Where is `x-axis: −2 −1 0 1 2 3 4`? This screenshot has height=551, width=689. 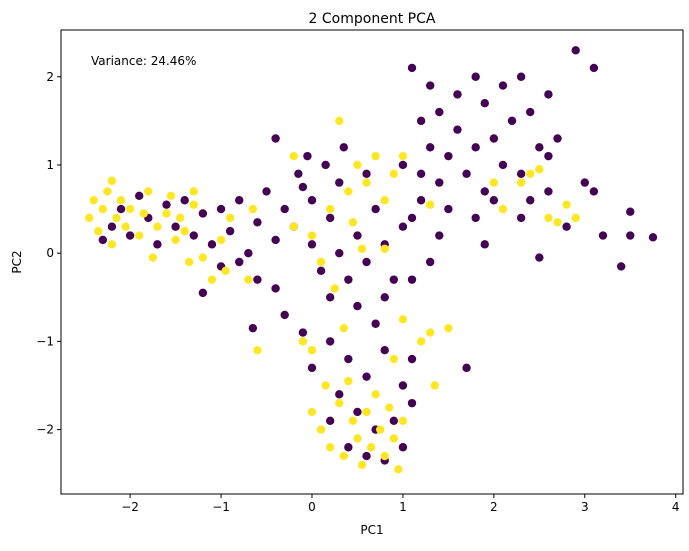
x-axis: −2 −1 0 1 2 3 4 is located at coordinates (400, 504).